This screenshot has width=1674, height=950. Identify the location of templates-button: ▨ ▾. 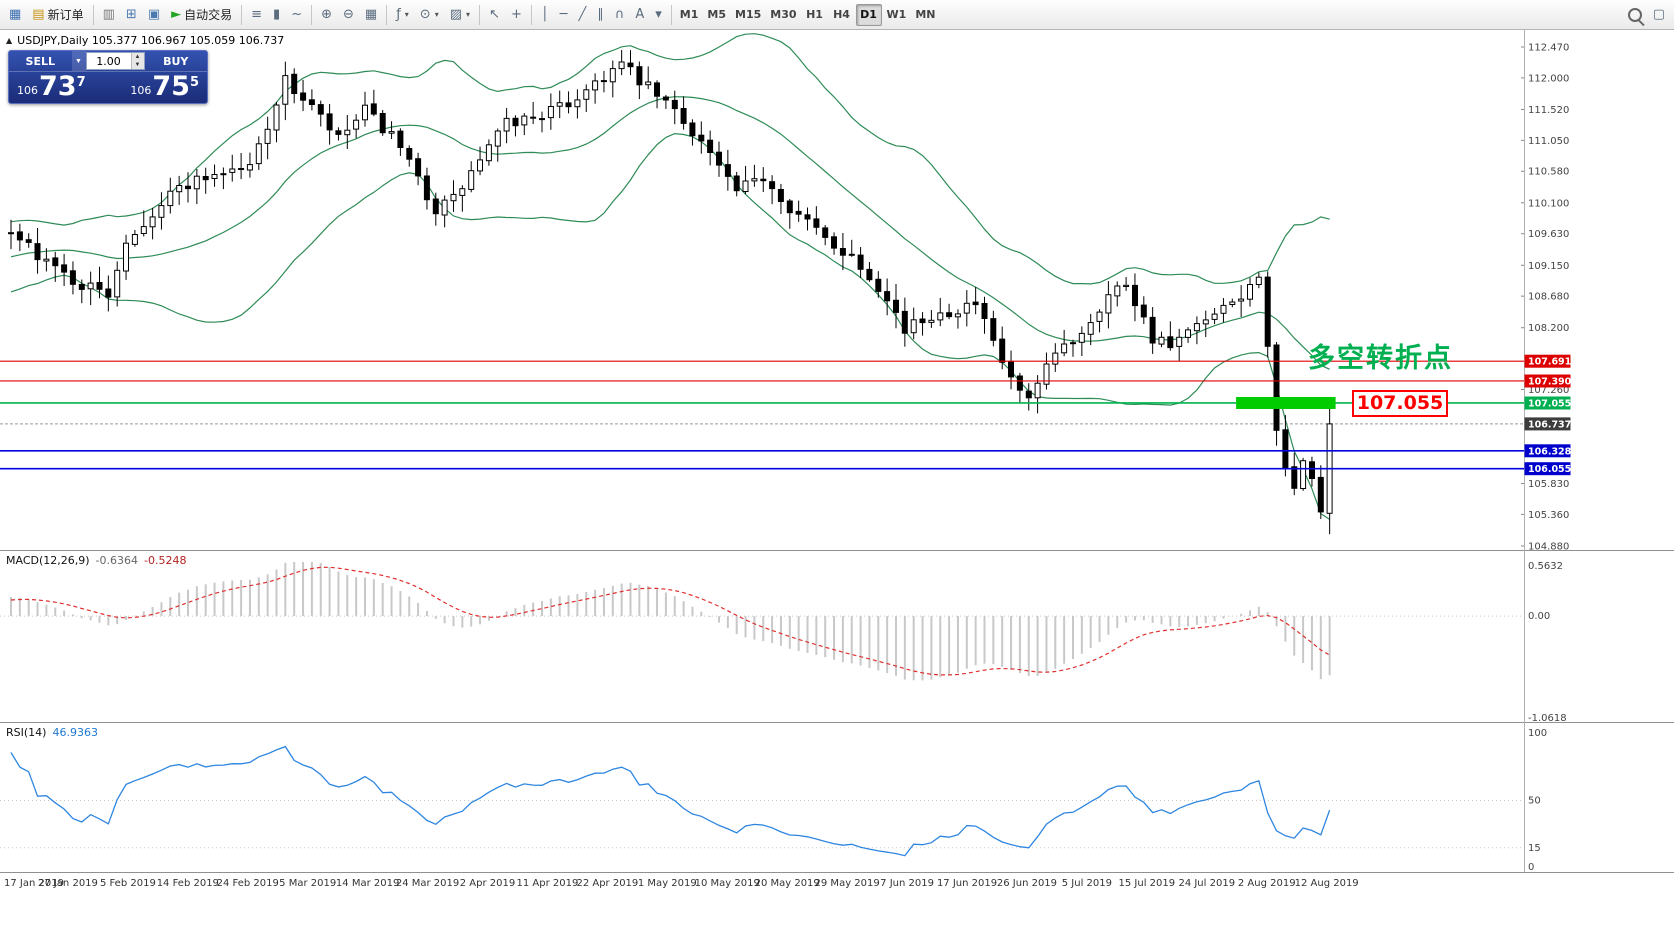
(460, 15).